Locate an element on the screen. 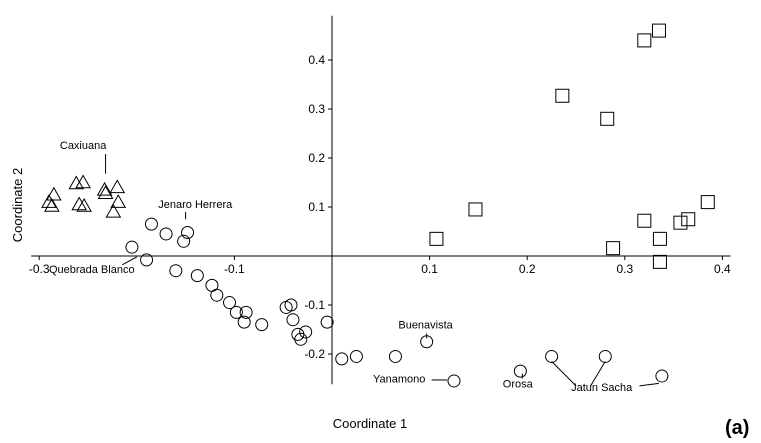 This screenshot has width=761, height=443. x-tick-label: 0.3 is located at coordinates (624, 269).